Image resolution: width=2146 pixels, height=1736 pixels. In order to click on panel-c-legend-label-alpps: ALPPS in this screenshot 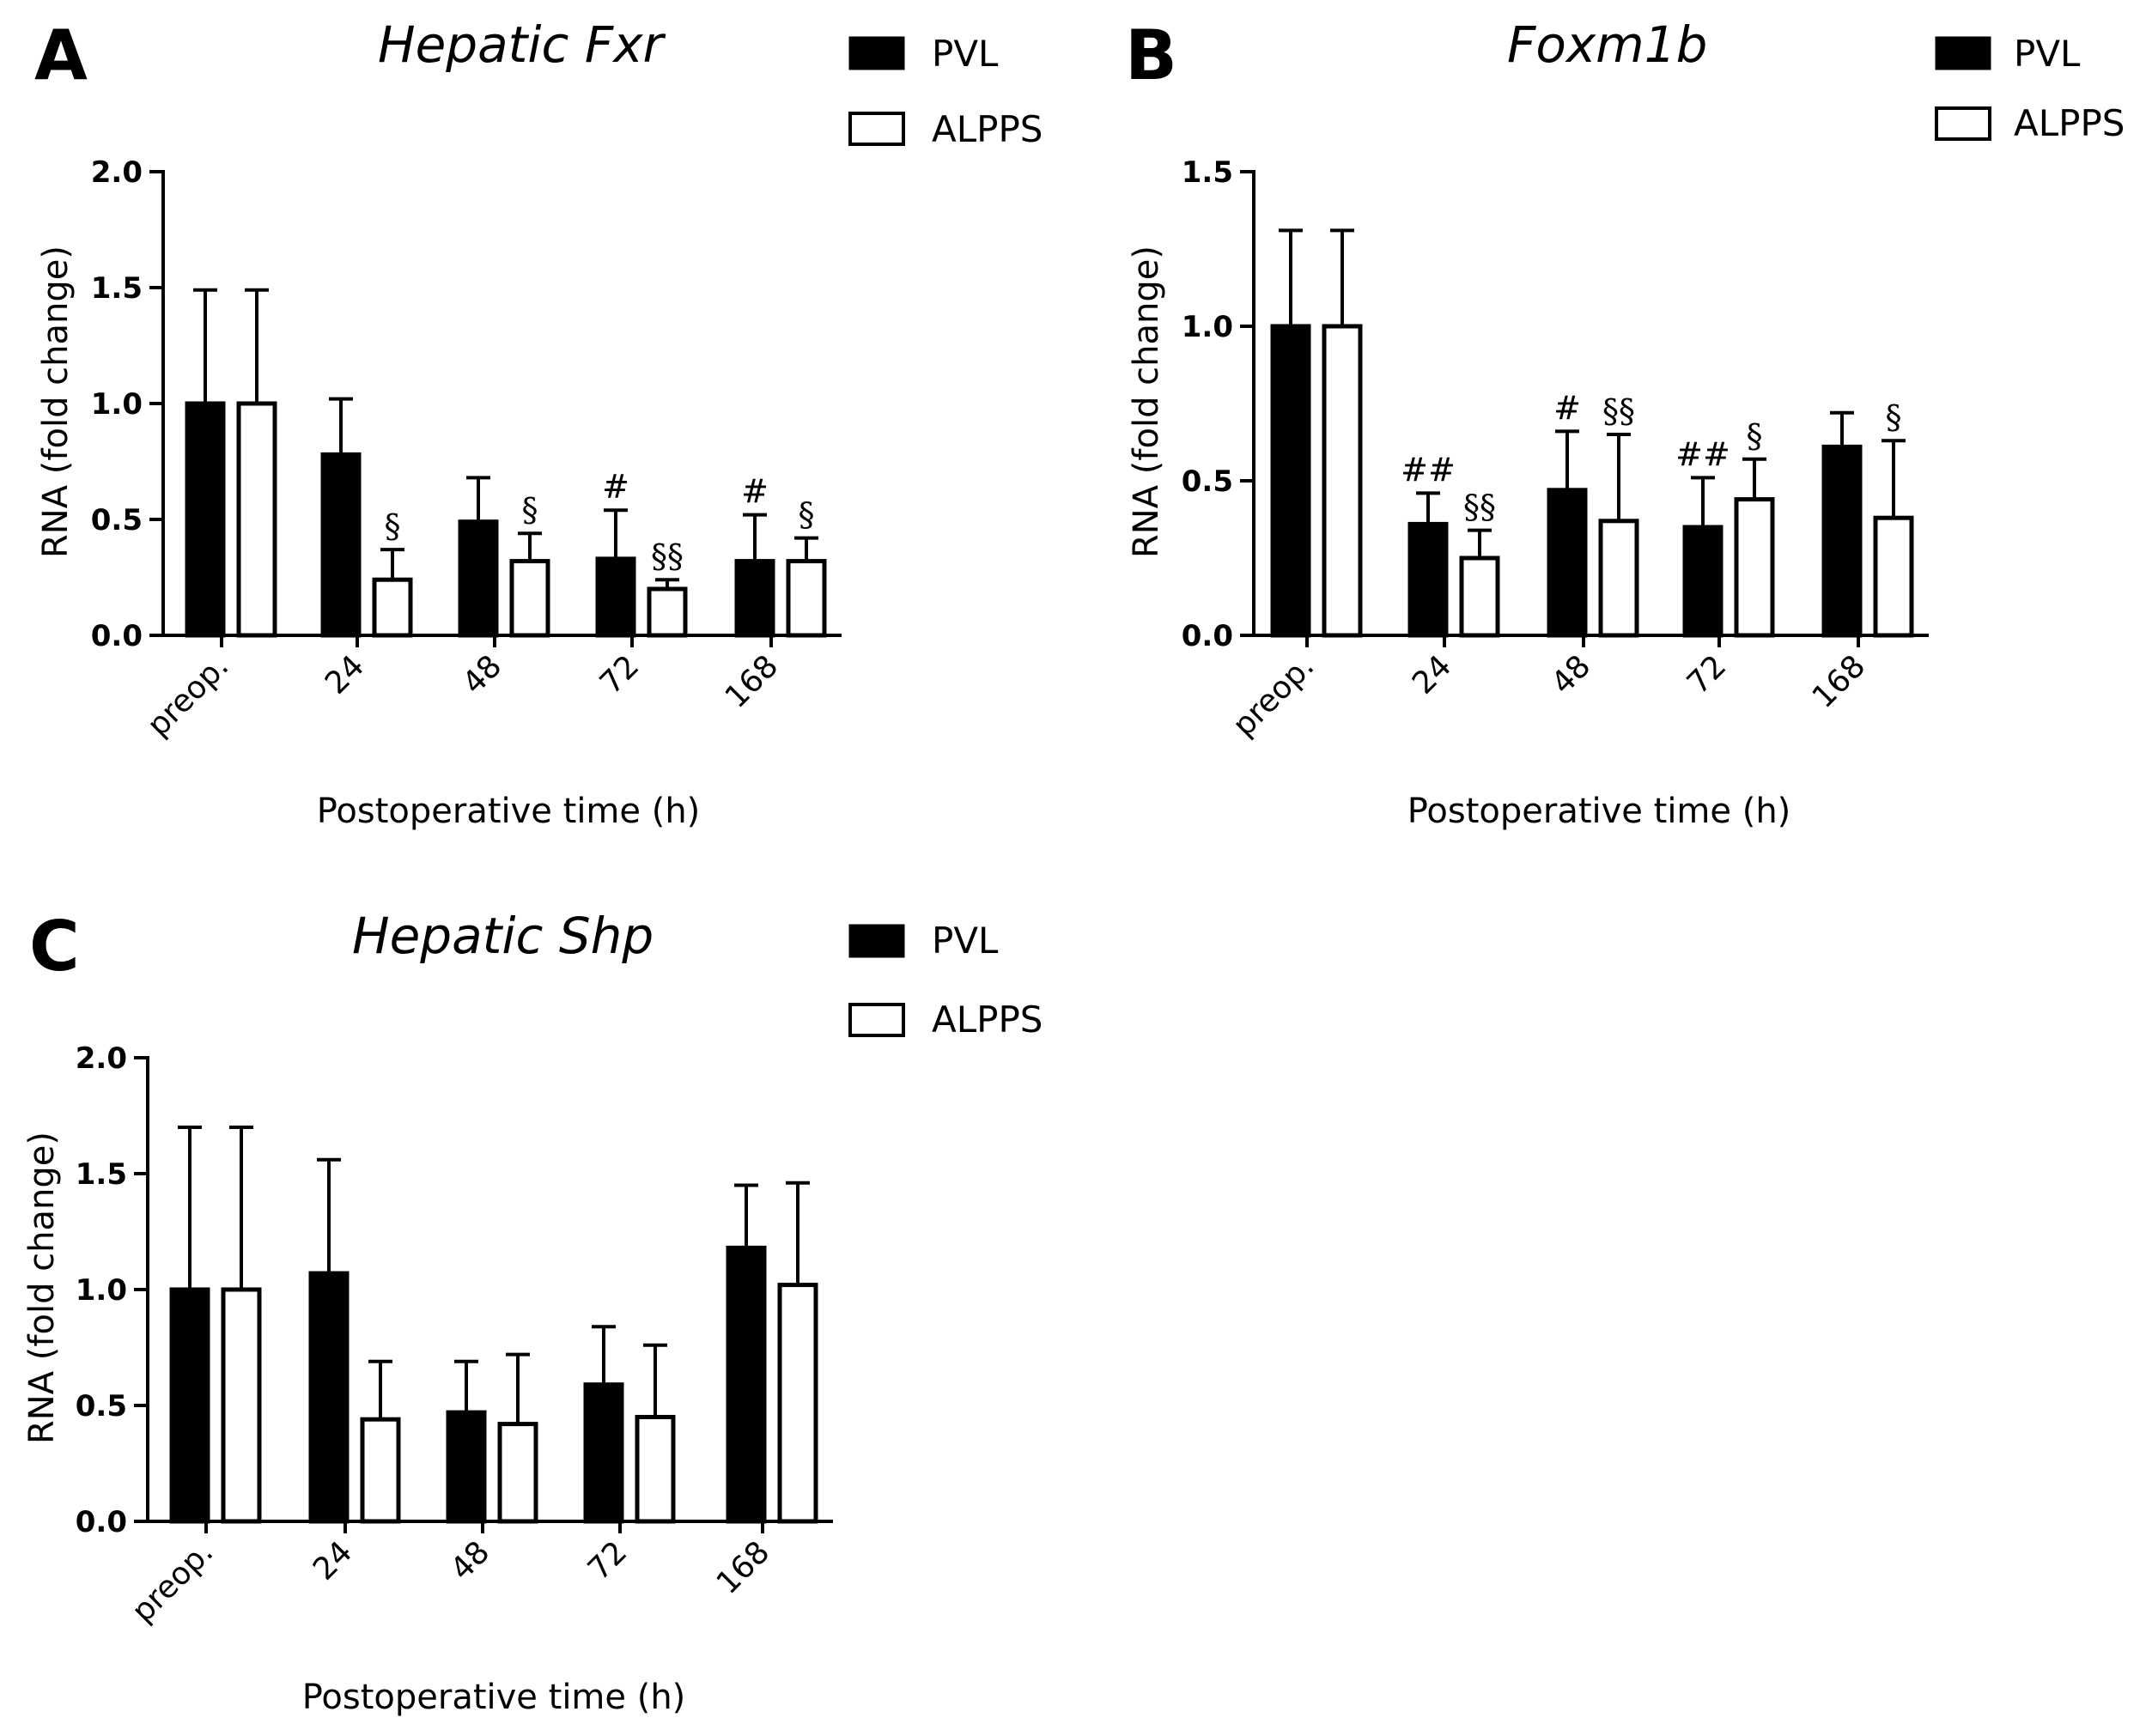, I will do `click(988, 1020)`.